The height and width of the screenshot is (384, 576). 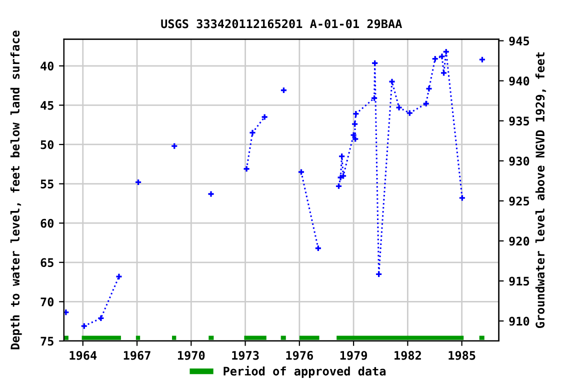 What do you see at coordinates (245, 355) in the screenshot?
I see `x-tick-label: 1973` at bounding box center [245, 355].